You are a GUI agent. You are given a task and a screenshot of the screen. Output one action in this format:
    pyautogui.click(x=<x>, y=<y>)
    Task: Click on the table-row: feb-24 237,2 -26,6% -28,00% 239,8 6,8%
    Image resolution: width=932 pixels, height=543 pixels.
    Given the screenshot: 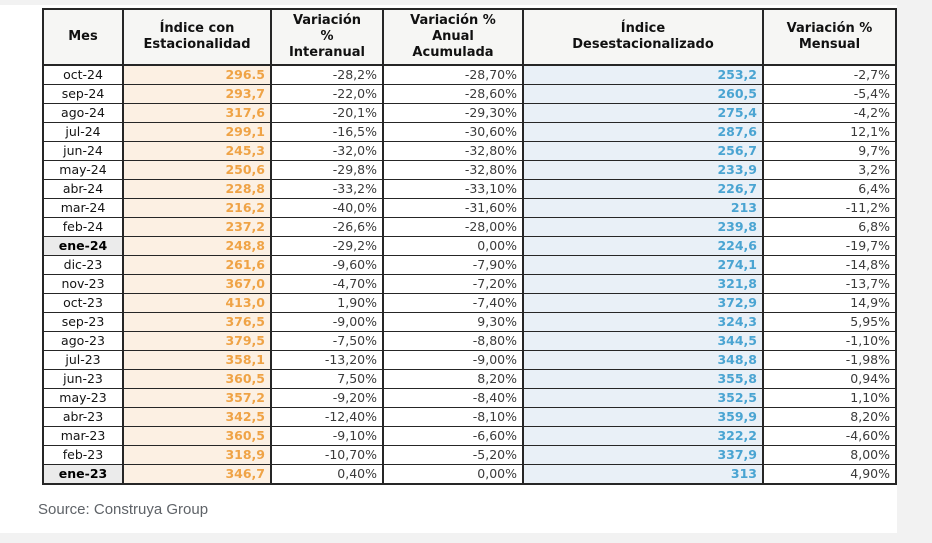 What is the action you would take?
    pyautogui.click(x=469, y=227)
    